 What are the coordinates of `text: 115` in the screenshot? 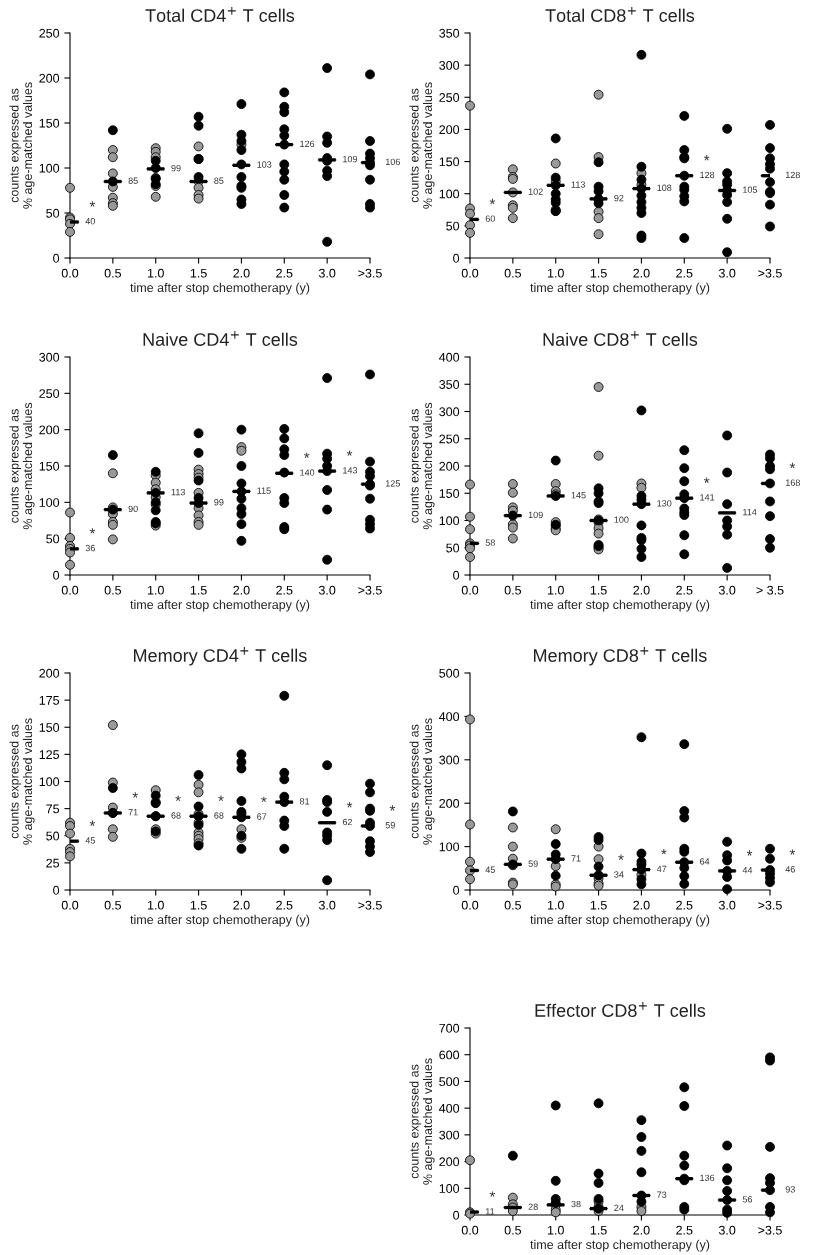 It's located at (264, 490).